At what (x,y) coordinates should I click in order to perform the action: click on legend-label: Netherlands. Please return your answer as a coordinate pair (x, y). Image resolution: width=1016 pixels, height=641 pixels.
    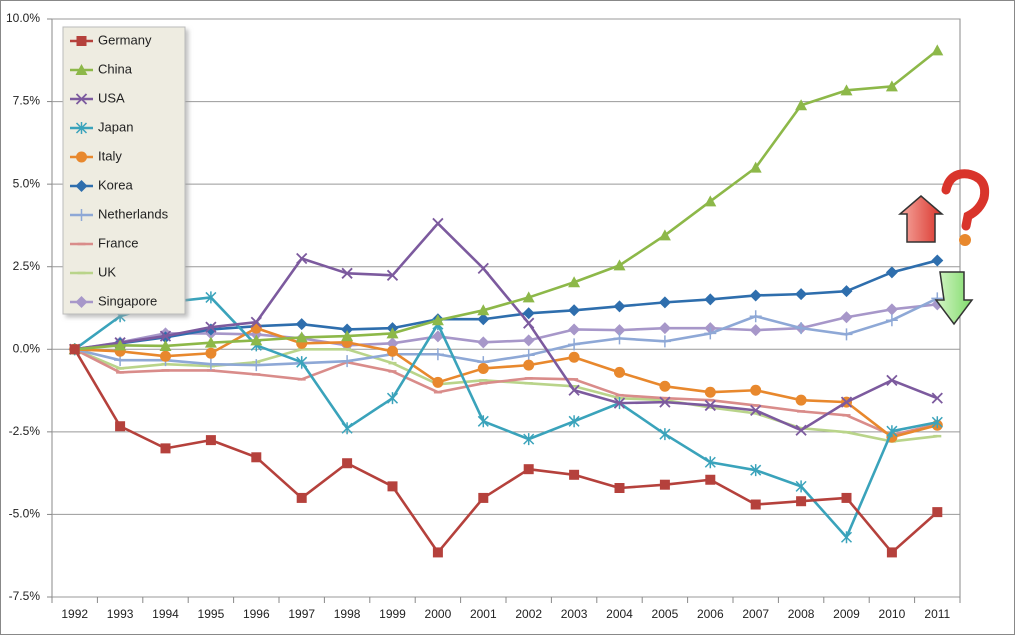
    Looking at the image, I should click on (133, 213).